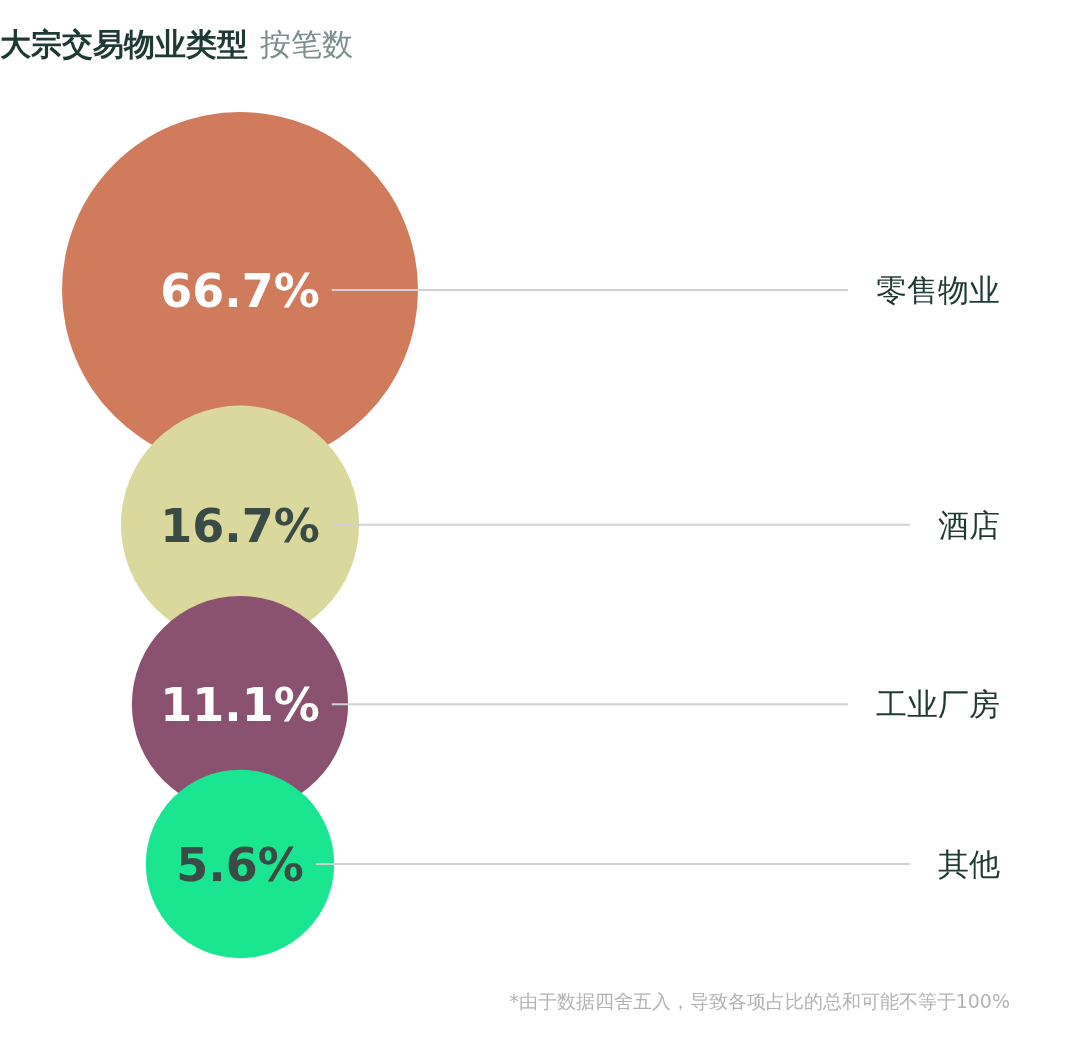 This screenshot has height=1048, width=1080. What do you see at coordinates (969, 863) in the screenshot?
I see `category-label: 其他` at bounding box center [969, 863].